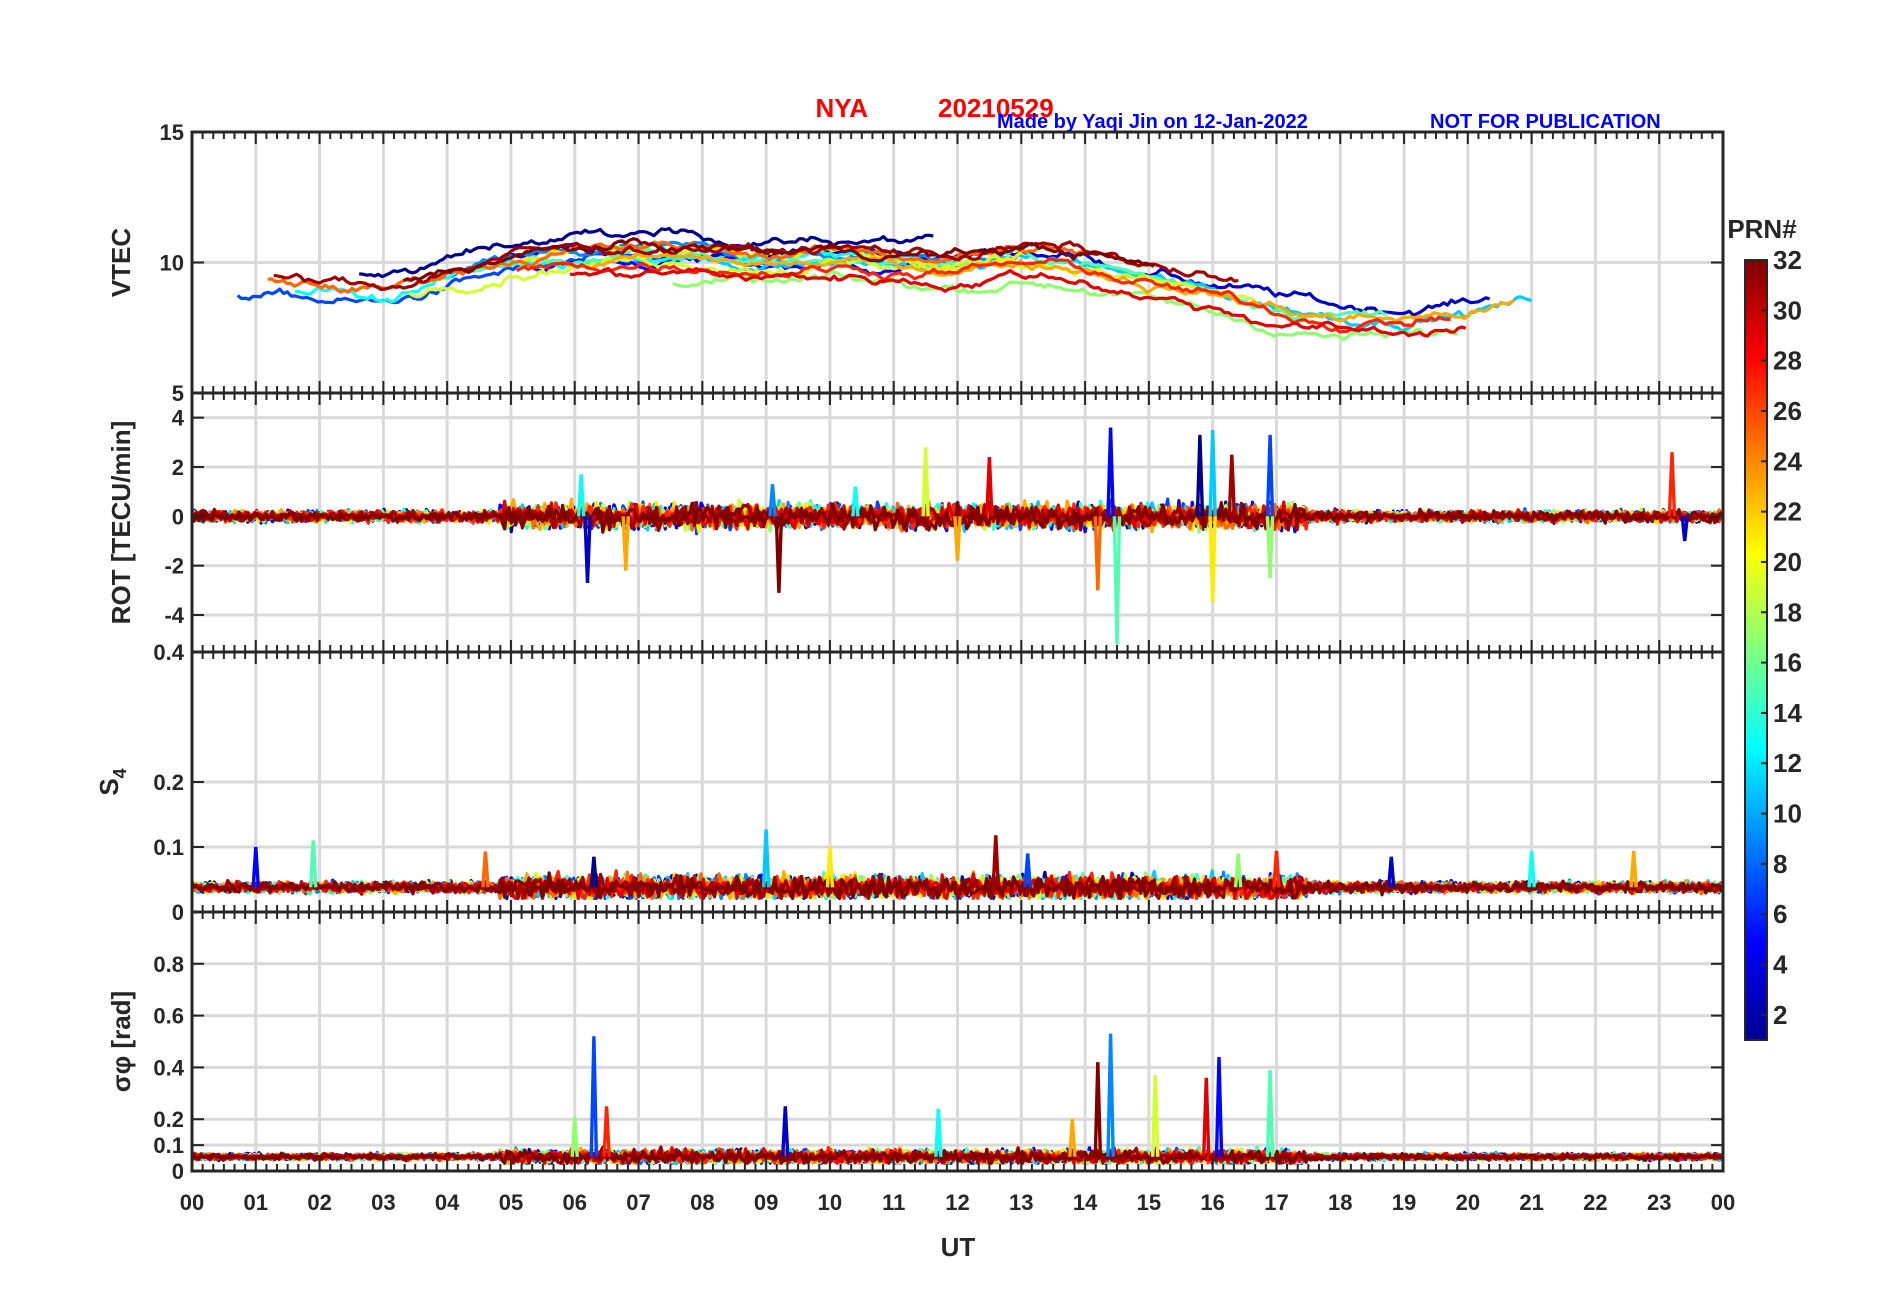  Describe the element at coordinates (1787, 763) in the screenshot. I see `colorbar-tick-label: 12` at that location.